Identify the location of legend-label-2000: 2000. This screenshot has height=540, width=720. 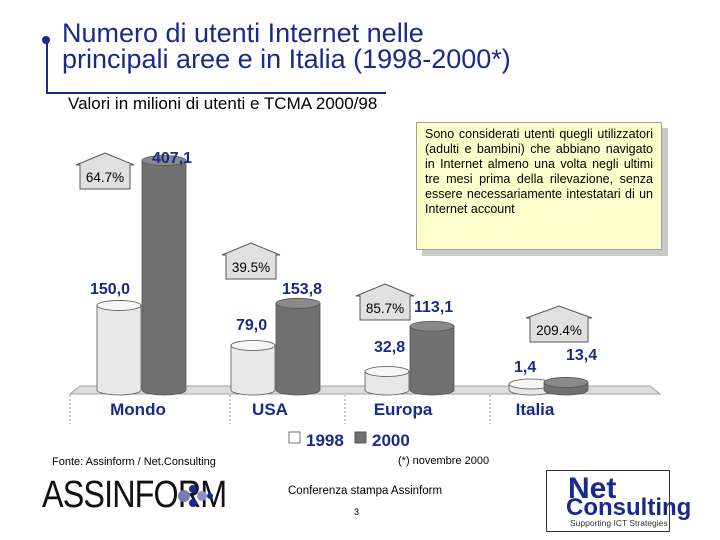
(391, 440).